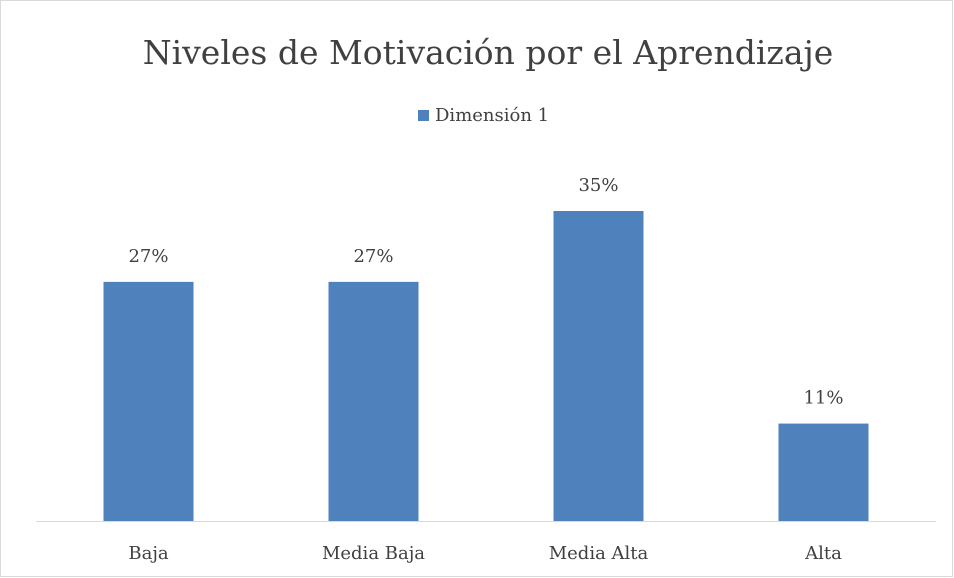 The width and height of the screenshot is (954, 578). What do you see at coordinates (148, 553) in the screenshot?
I see `x-tick-label: Baja` at bounding box center [148, 553].